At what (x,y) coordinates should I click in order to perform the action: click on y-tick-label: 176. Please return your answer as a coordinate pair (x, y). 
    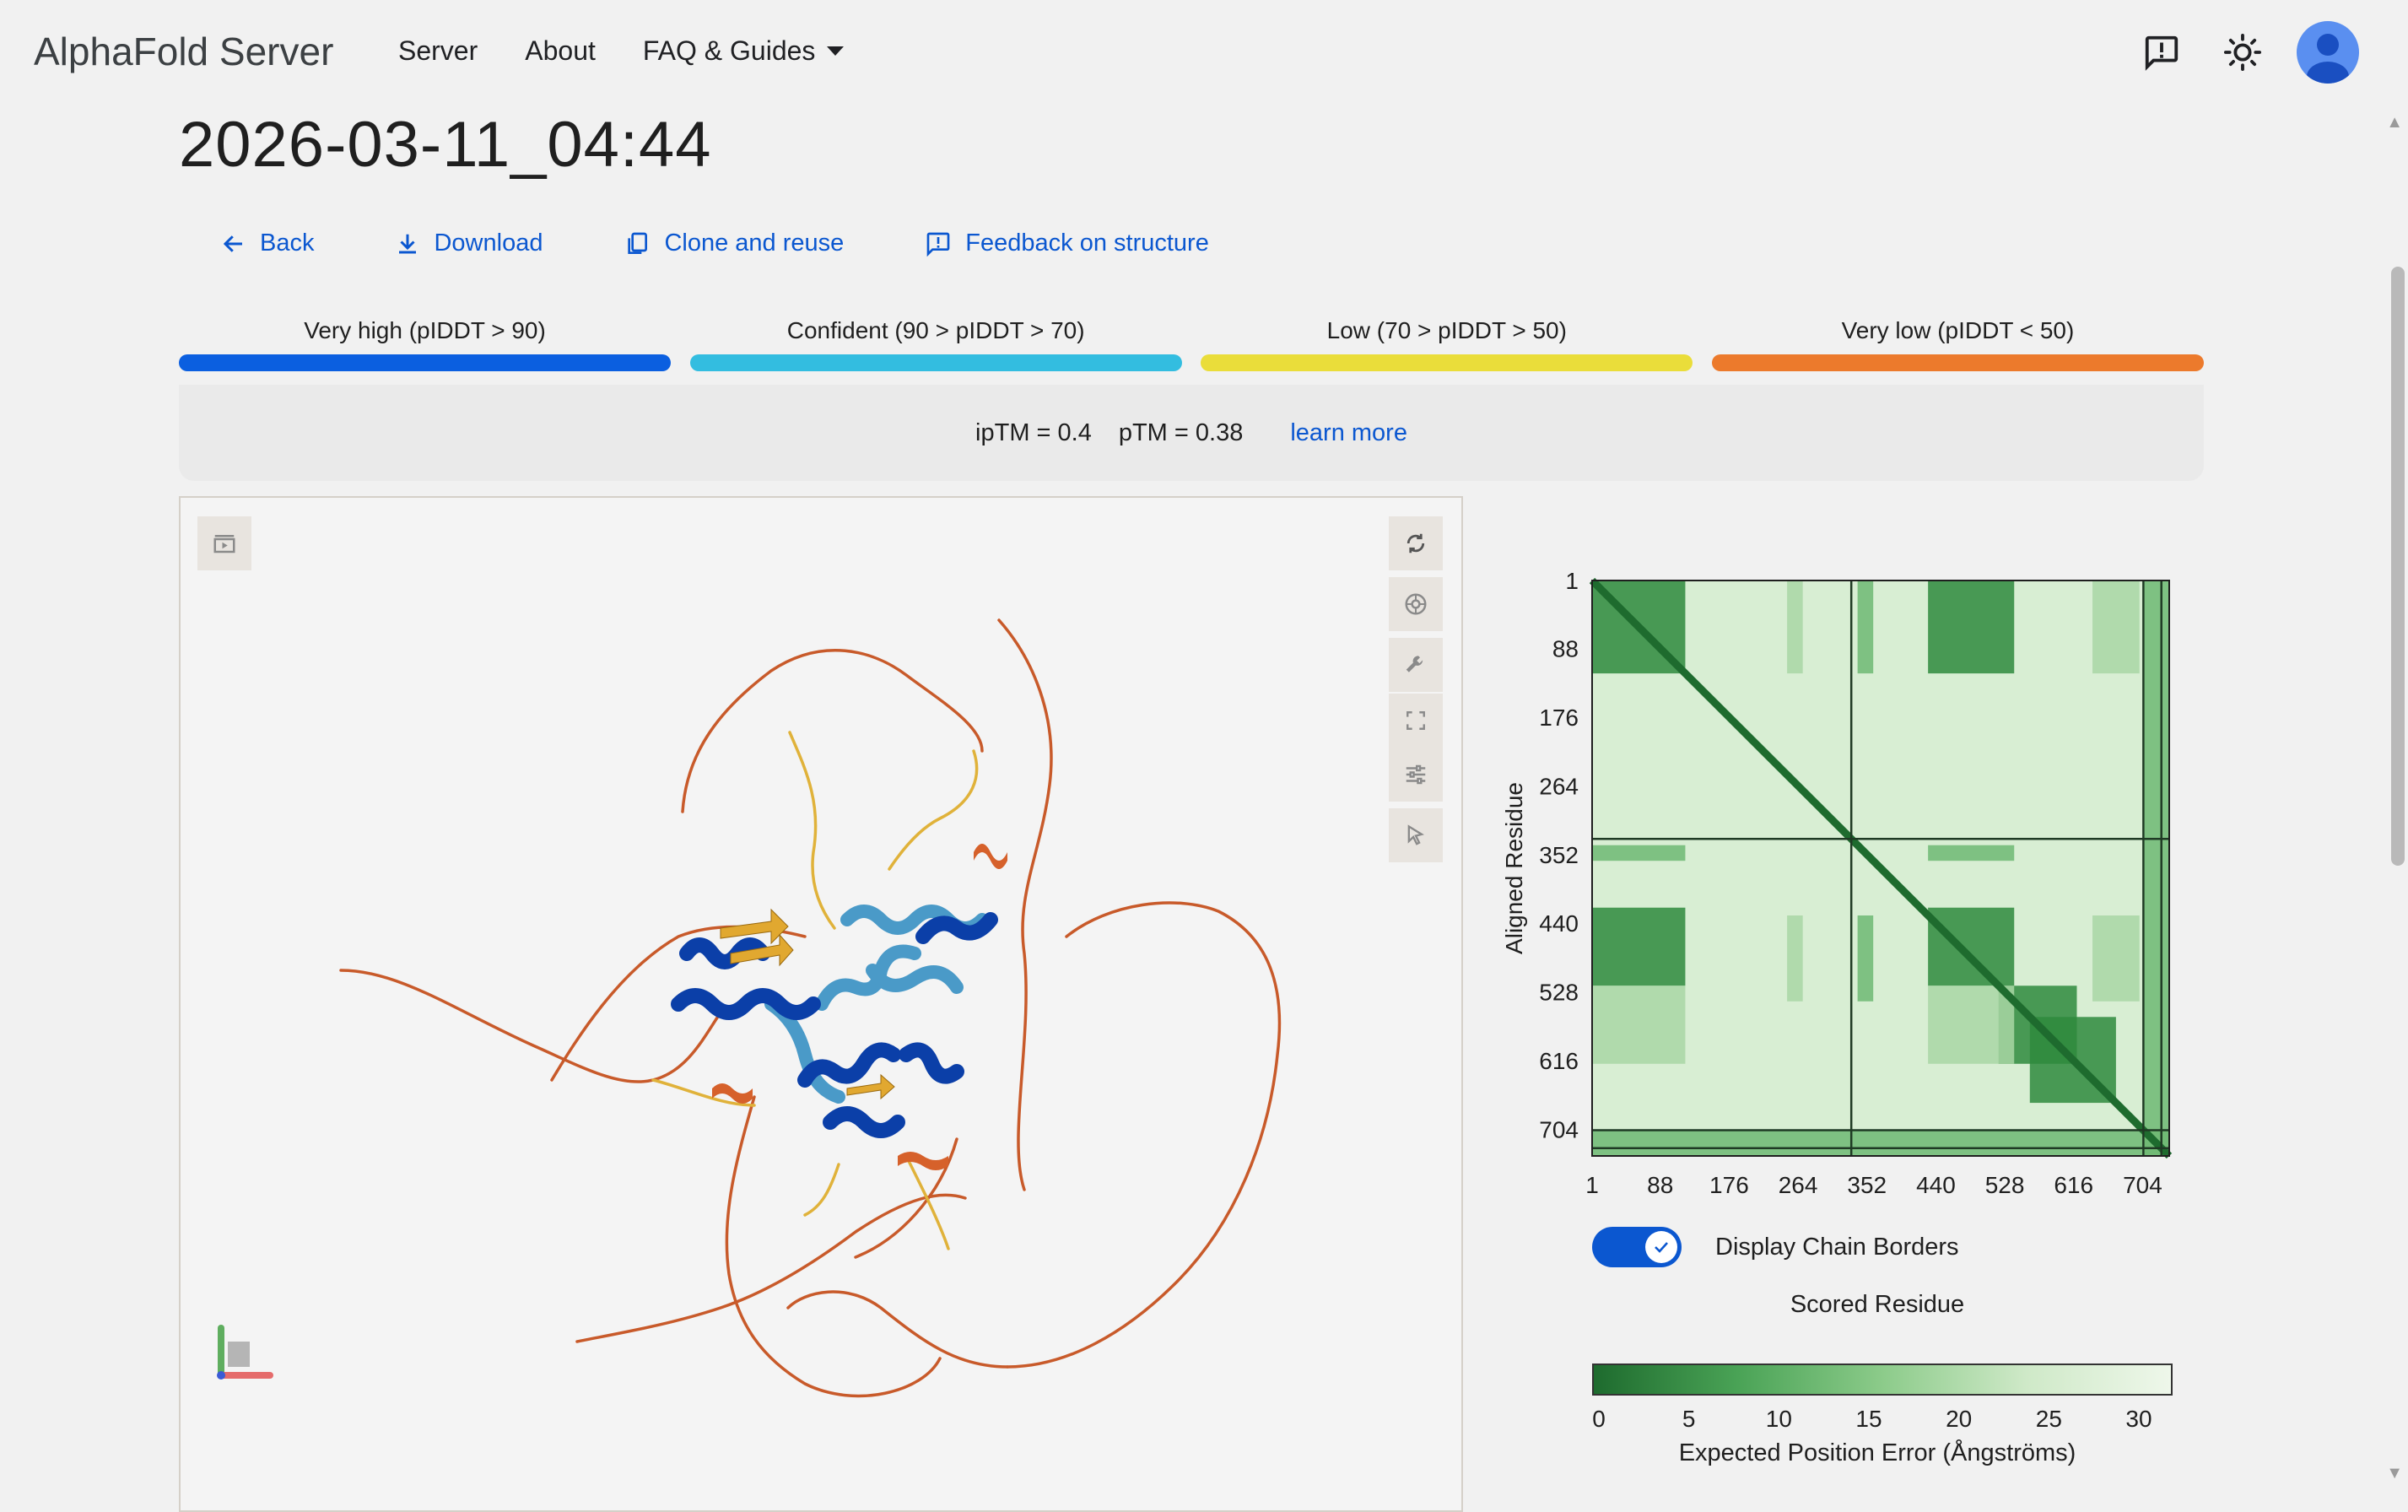
    Looking at the image, I should click on (1559, 718).